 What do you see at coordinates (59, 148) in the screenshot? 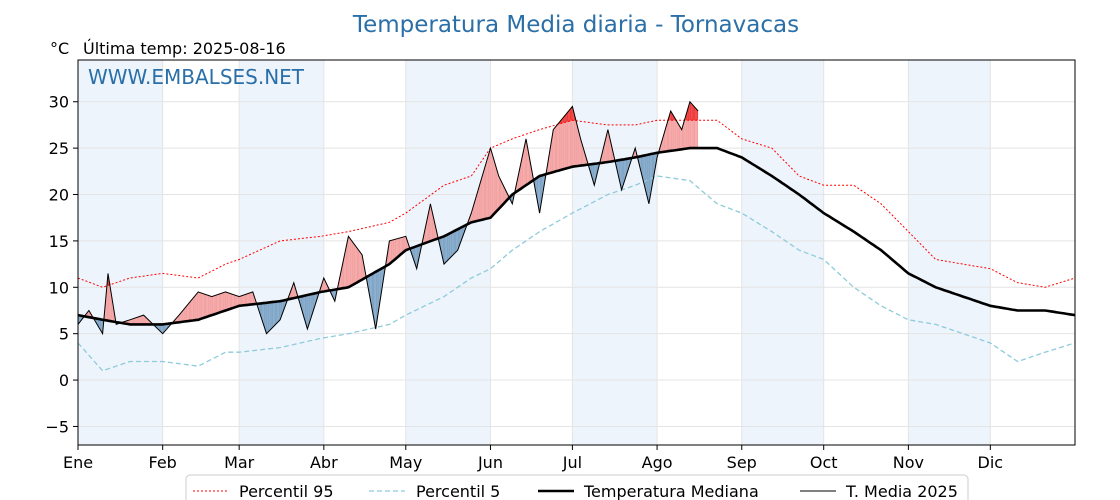
I see `y-tick-label: 25` at bounding box center [59, 148].